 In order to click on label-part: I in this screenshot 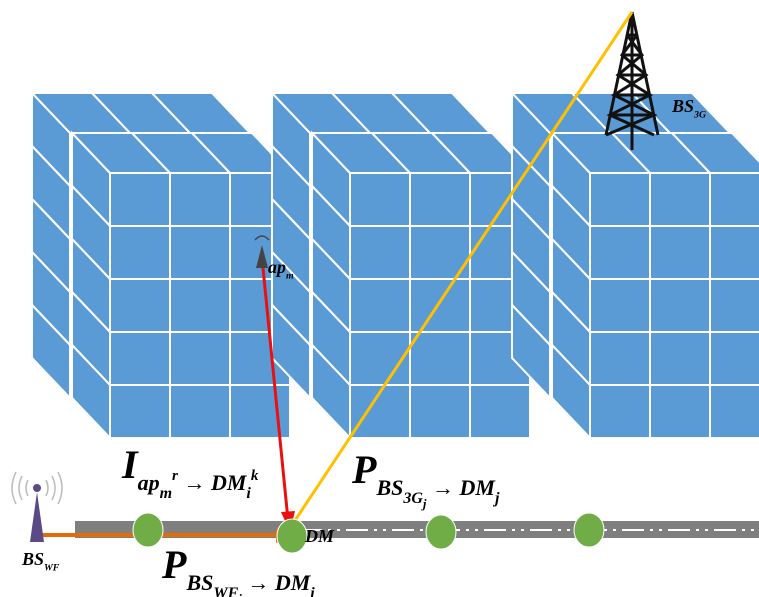, I will do `click(130, 464)`.